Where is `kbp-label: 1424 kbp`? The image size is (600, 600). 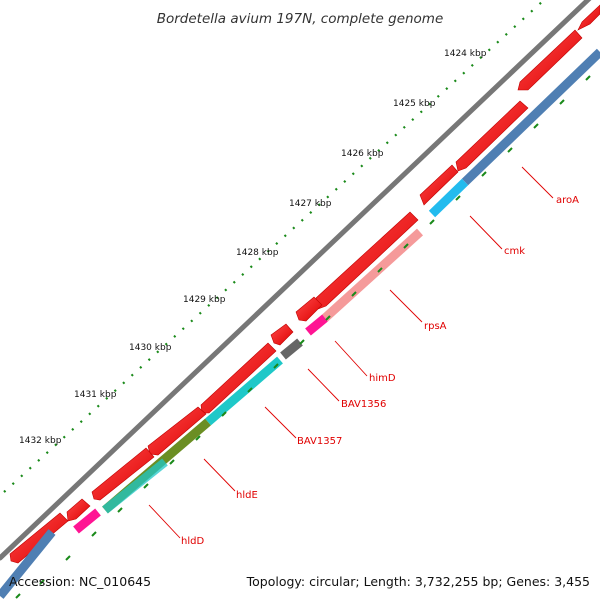
kbp-label: 1424 kbp is located at coordinates (465, 54).